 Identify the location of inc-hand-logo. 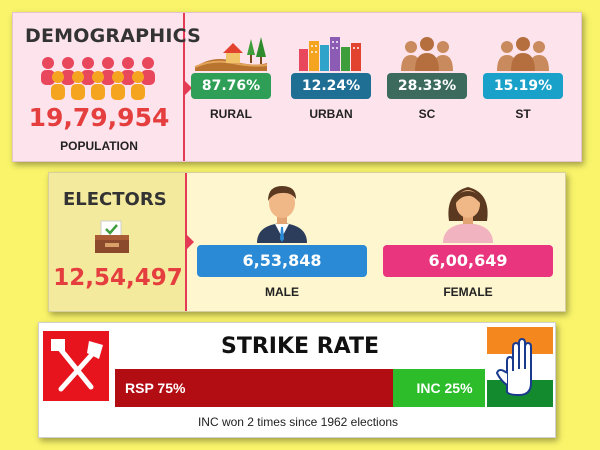
(520, 367).